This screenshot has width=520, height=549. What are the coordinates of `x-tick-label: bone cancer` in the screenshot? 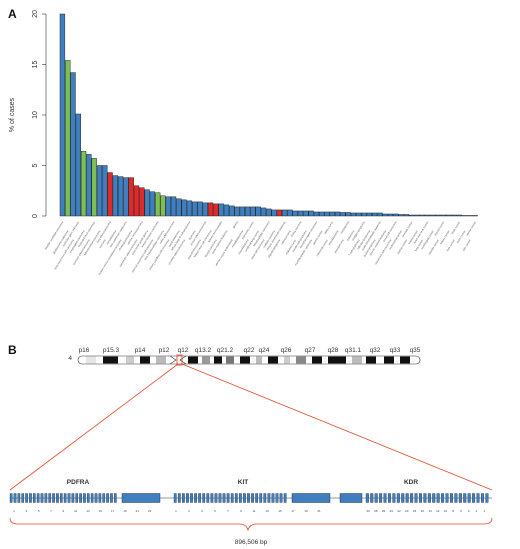 It's located at (460, 236).